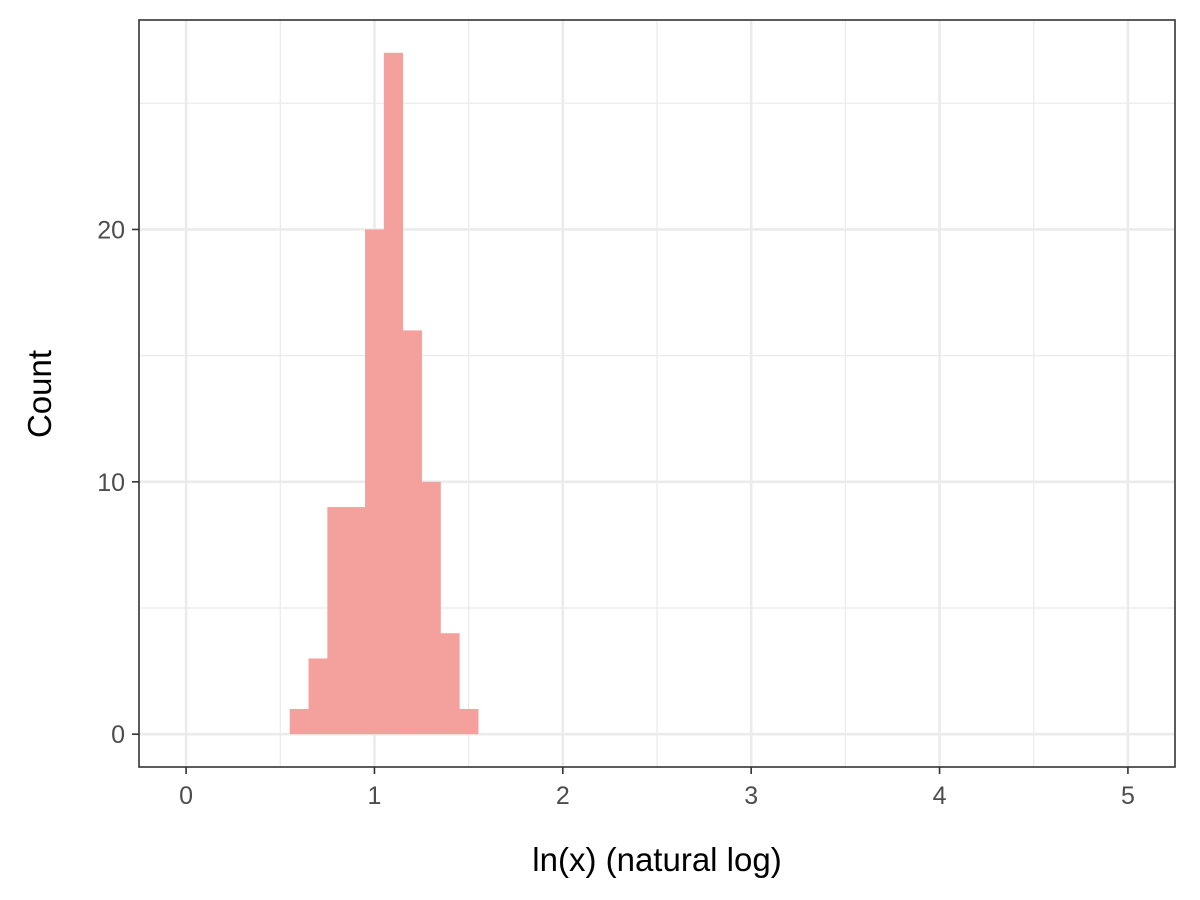  I want to click on histogram-bars, so click(384, 393).